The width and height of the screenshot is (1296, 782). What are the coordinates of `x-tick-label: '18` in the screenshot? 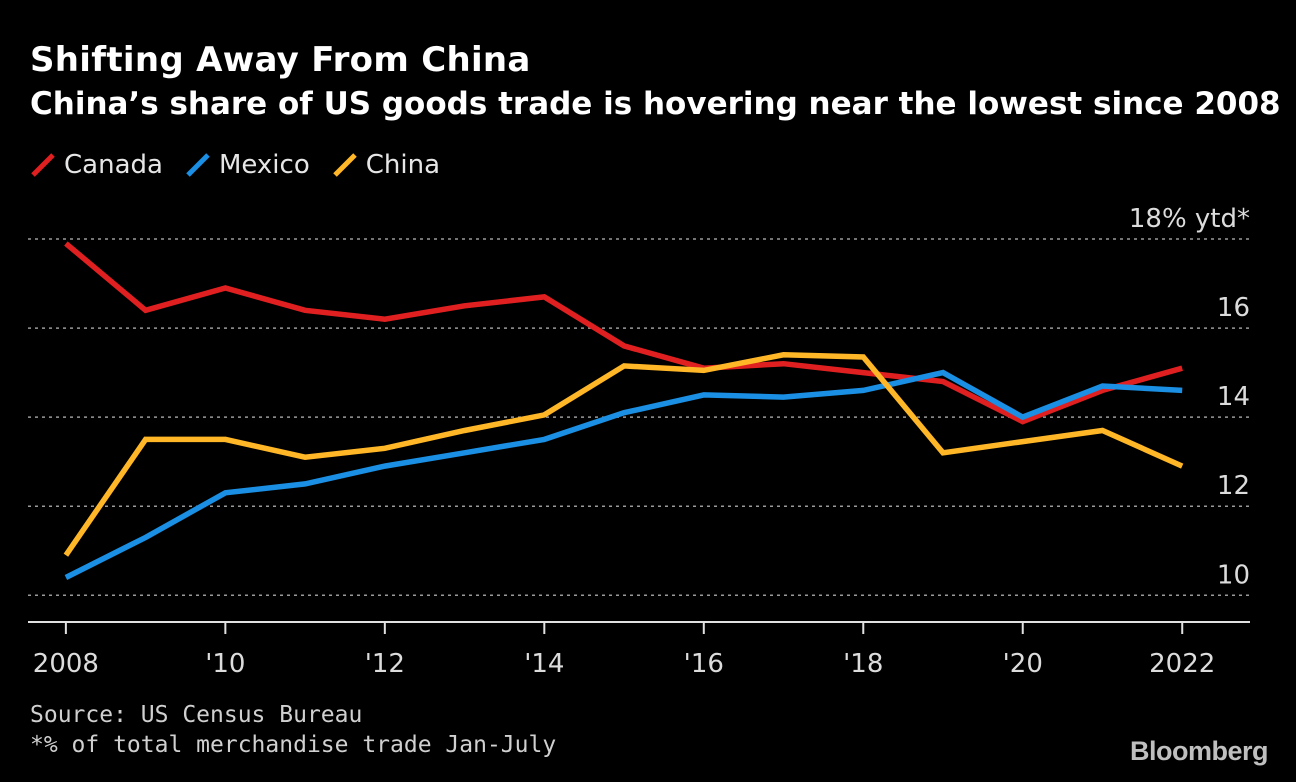 It's located at (863, 664).